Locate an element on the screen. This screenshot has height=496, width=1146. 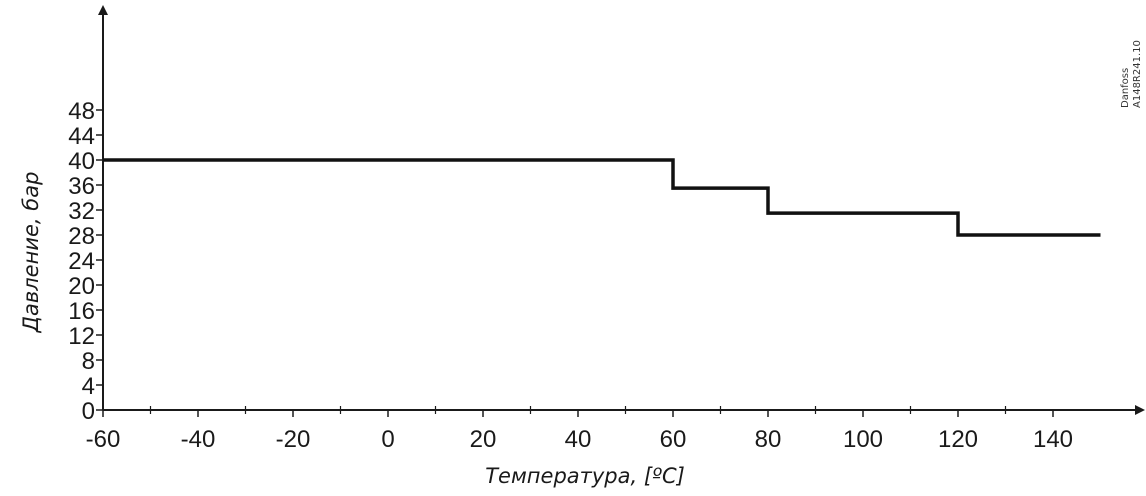
y-axis-title: Давление, бар is located at coordinates (31, 253).